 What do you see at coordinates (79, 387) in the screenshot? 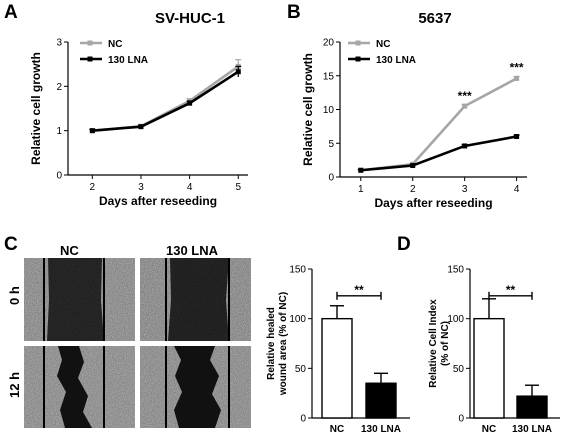
I see `image-nc-12h` at bounding box center [79, 387].